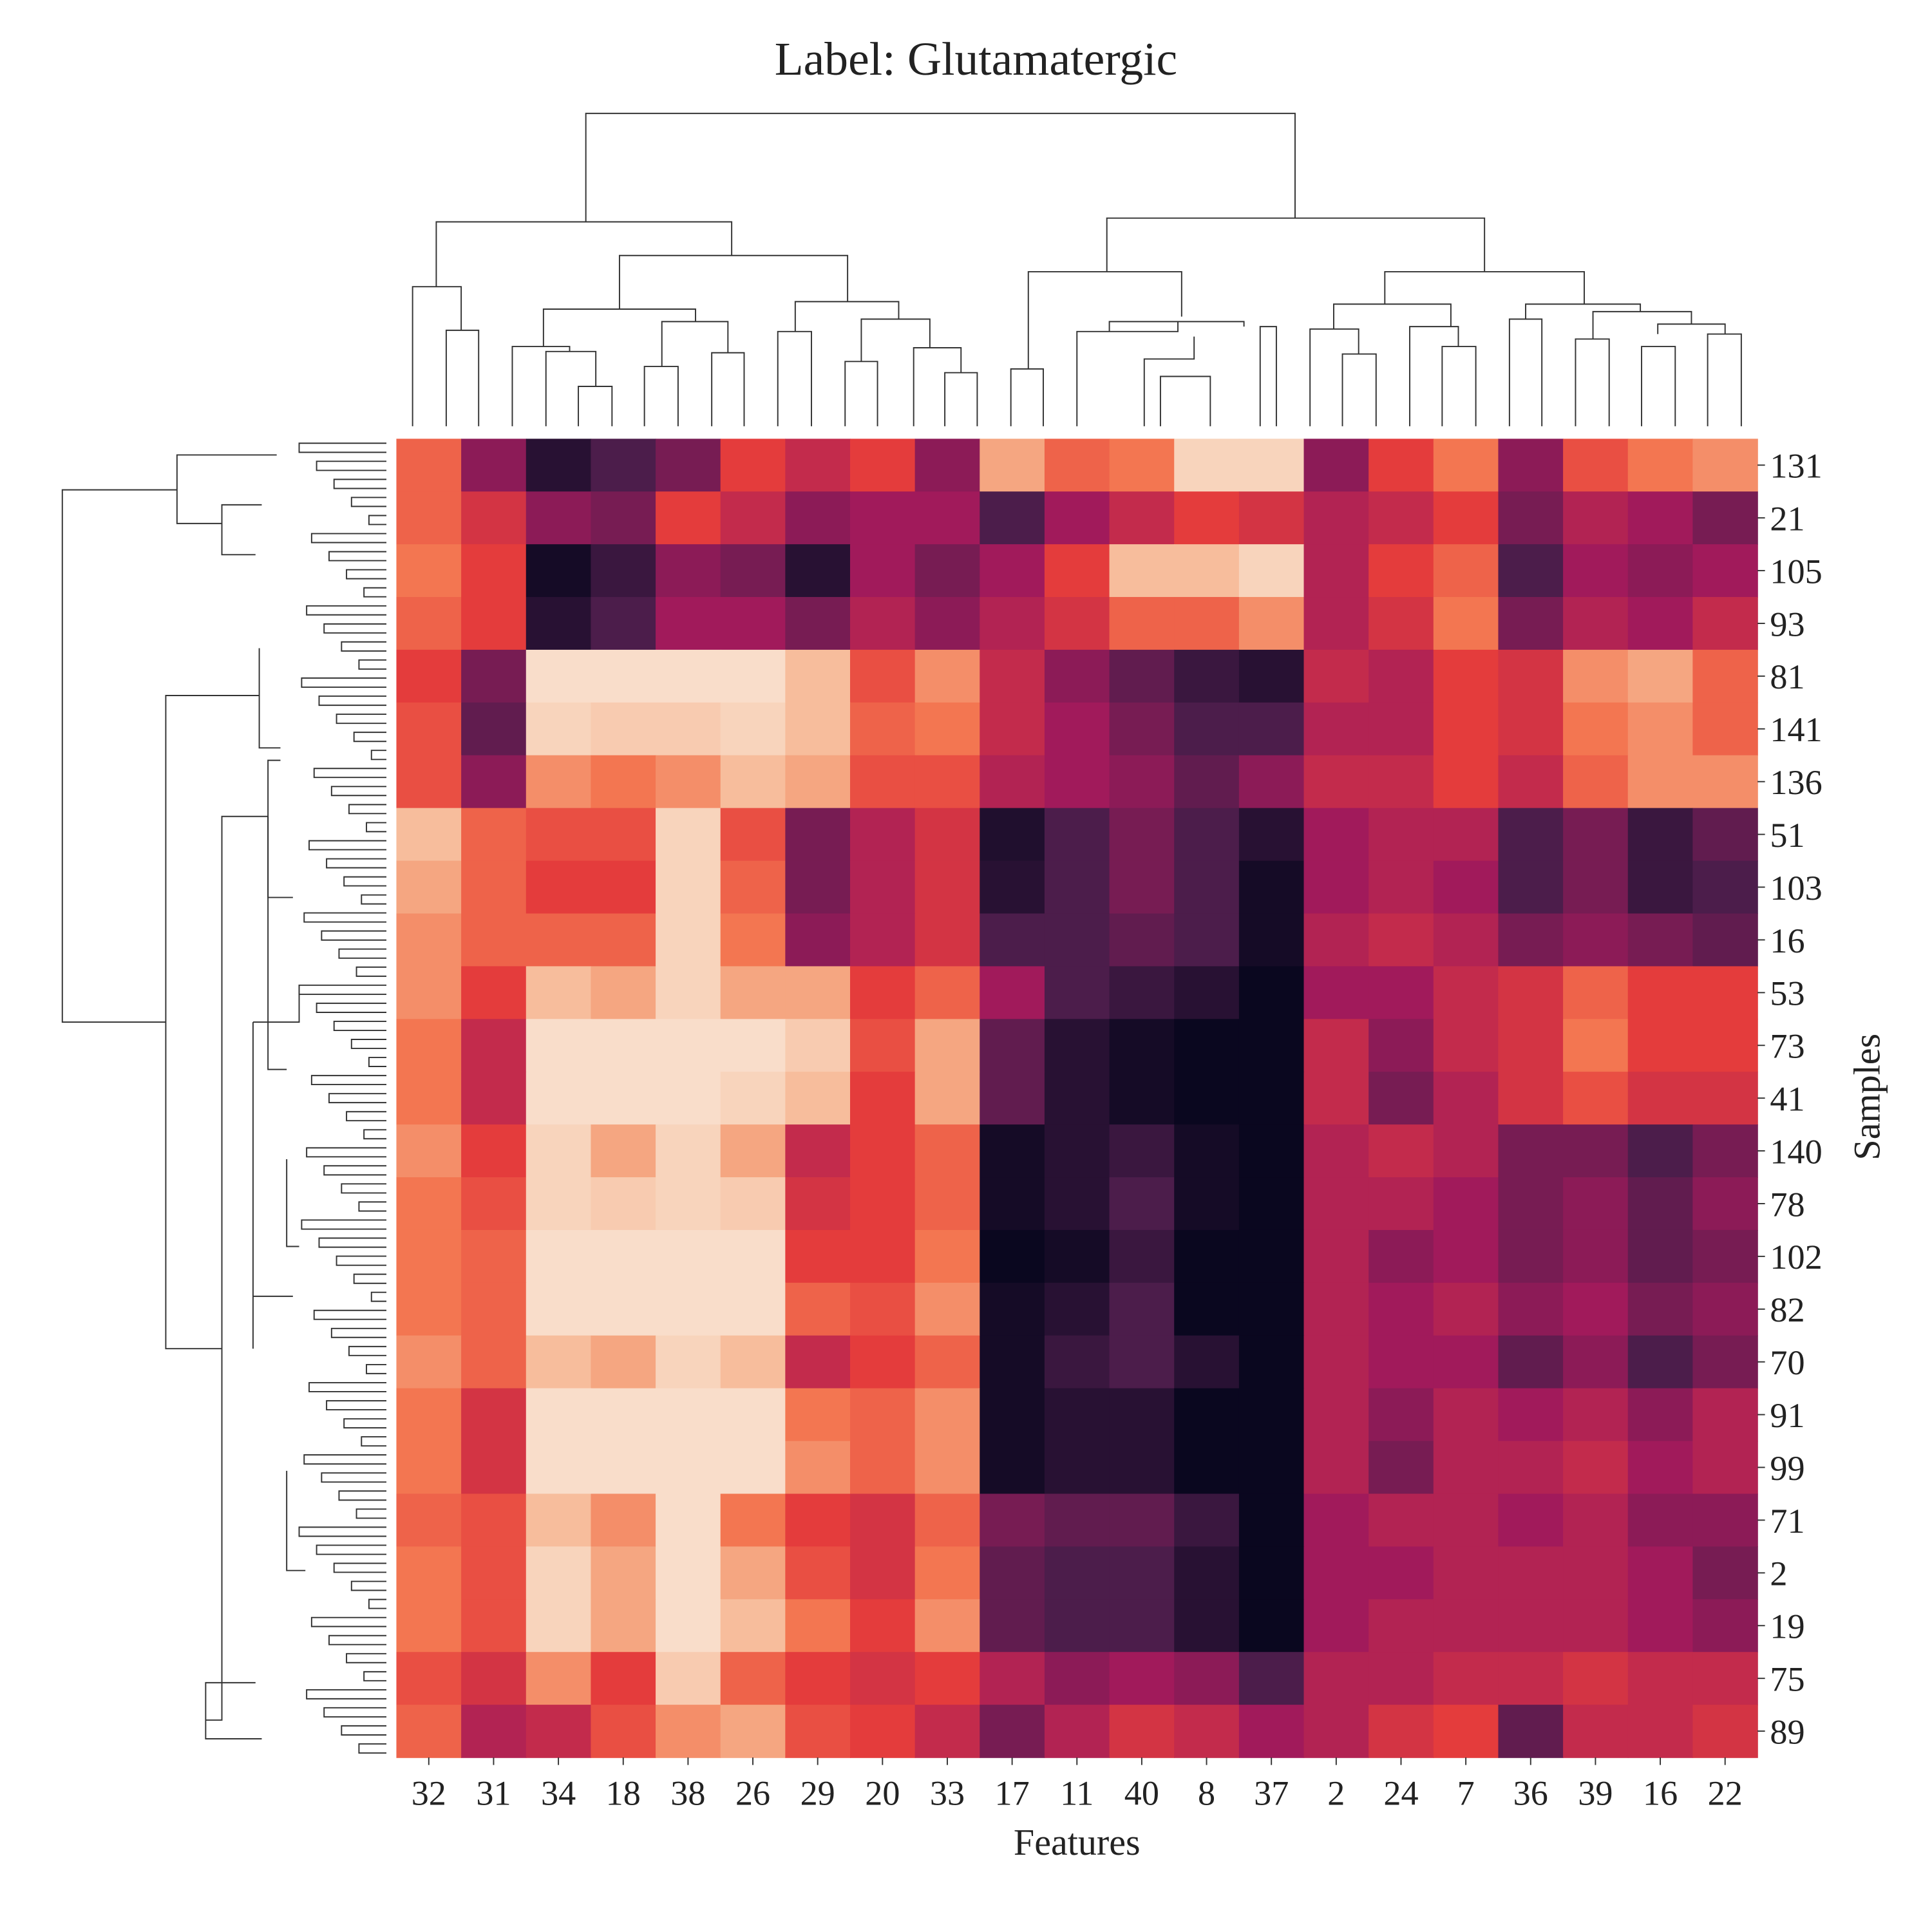 This screenshot has width=1932, height=1932. Describe the element at coordinates (976, 58) in the screenshot. I see `chart-title: Label: Glutamatergic` at that location.